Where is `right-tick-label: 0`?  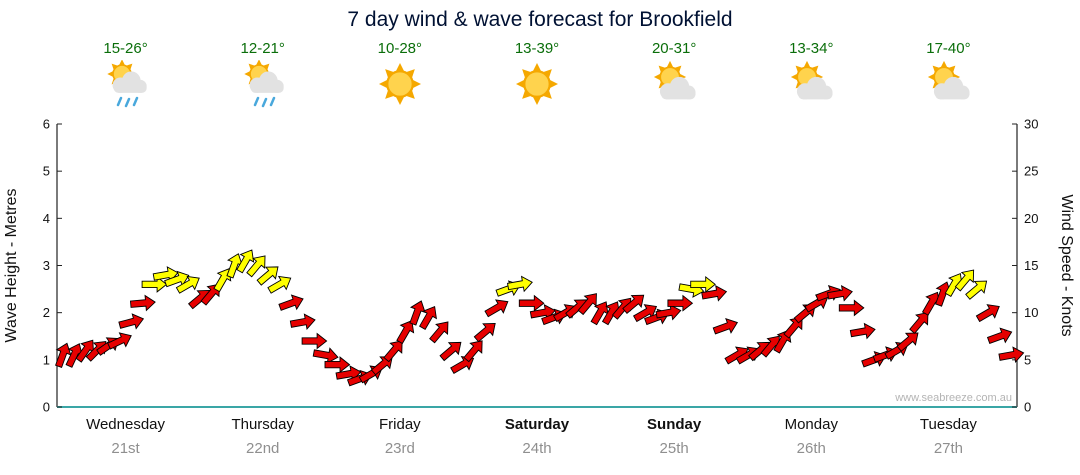
right-tick-label: 0 is located at coordinates (1027, 407).